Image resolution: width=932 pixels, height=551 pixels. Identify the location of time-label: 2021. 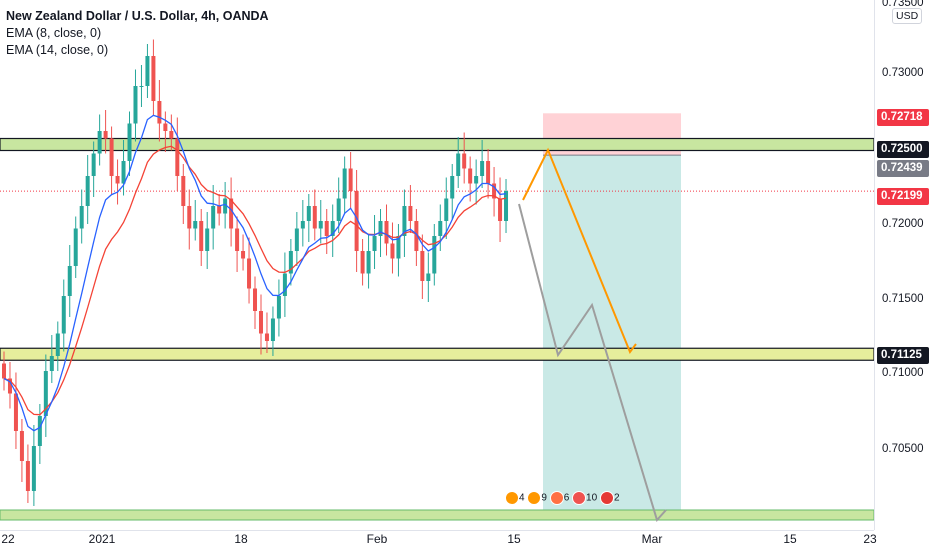
(102, 539).